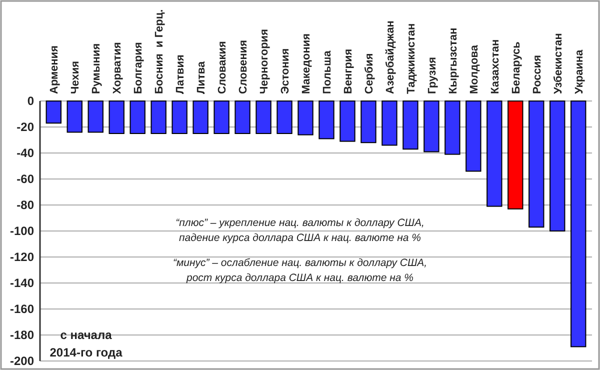 This screenshot has height=370, width=600. Describe the element at coordinates (474, 69) in the screenshot. I see `x-tick-label: Молдова` at that location.